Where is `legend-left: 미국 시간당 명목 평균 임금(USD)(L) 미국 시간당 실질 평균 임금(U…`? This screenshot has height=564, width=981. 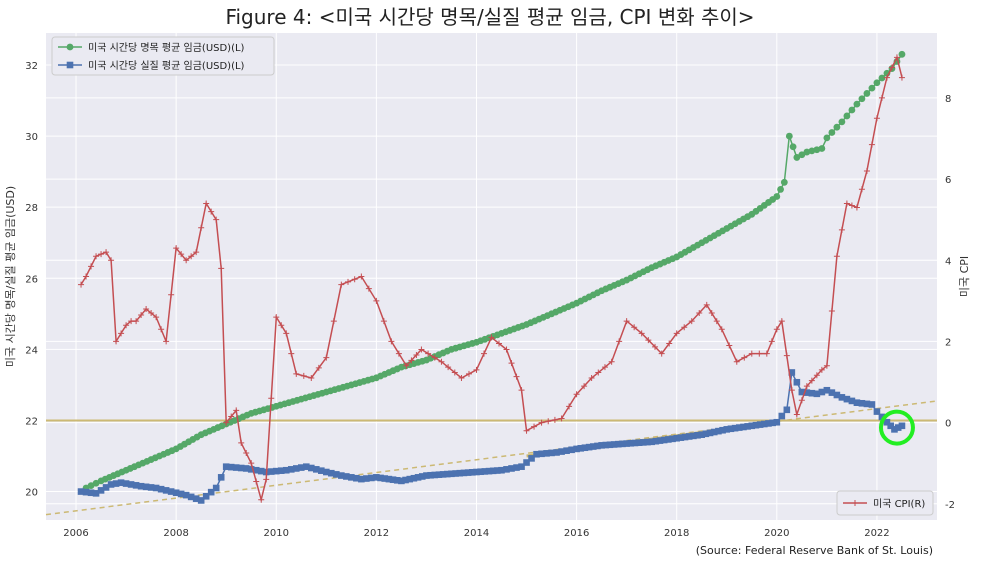
legend-left: 미국 시간당 명목 평균 임금(USD)(L) 미국 시간당 실질 평균 임금(U… is located at coordinates (163, 56).